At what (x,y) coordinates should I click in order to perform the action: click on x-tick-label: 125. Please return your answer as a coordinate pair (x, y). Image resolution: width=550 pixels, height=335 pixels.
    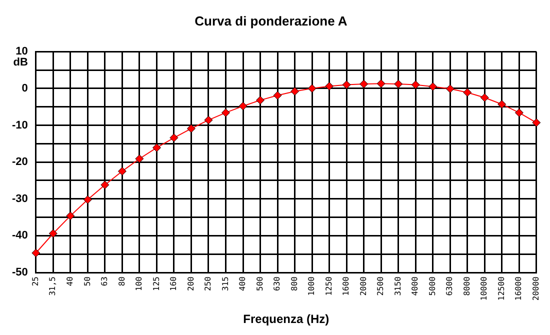
    Looking at the image, I should click on (156, 283).